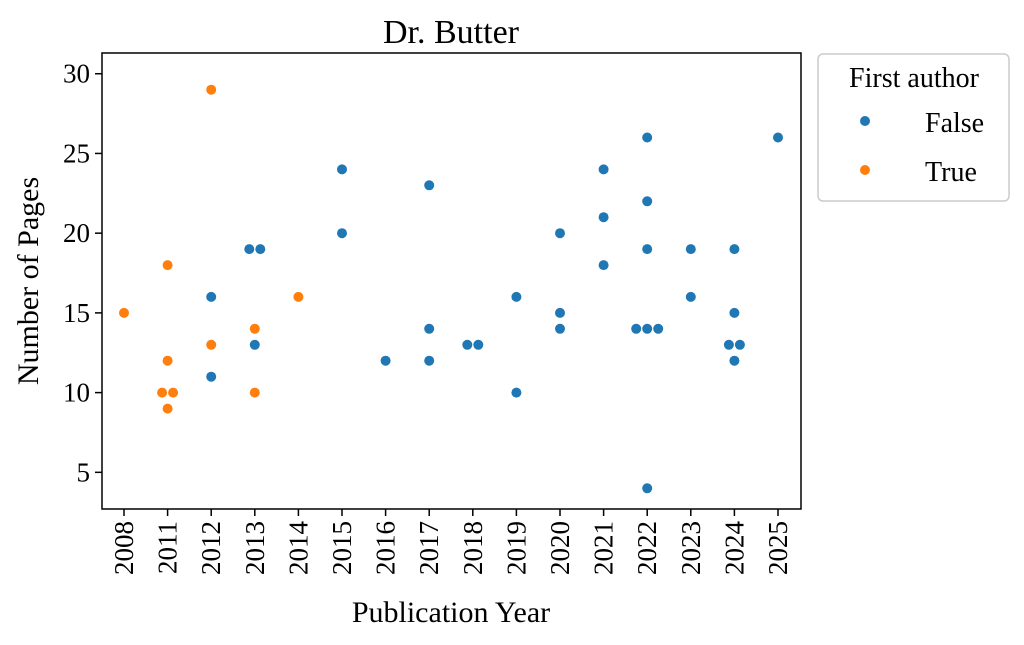 The height and width of the screenshot is (645, 1024). I want to click on y-tick-label: 30, so click(76, 74).